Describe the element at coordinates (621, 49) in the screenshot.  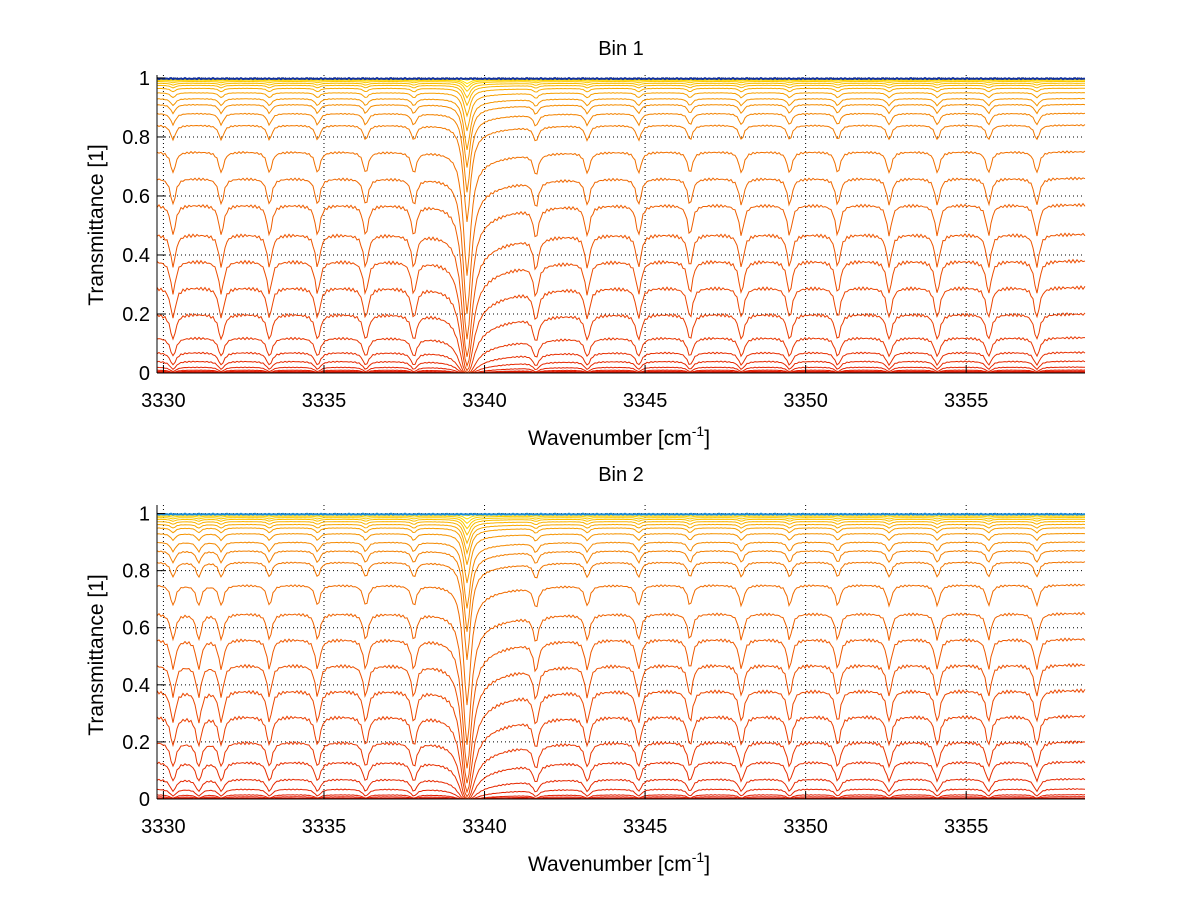
I see `panel-title: Bin 1` at that location.